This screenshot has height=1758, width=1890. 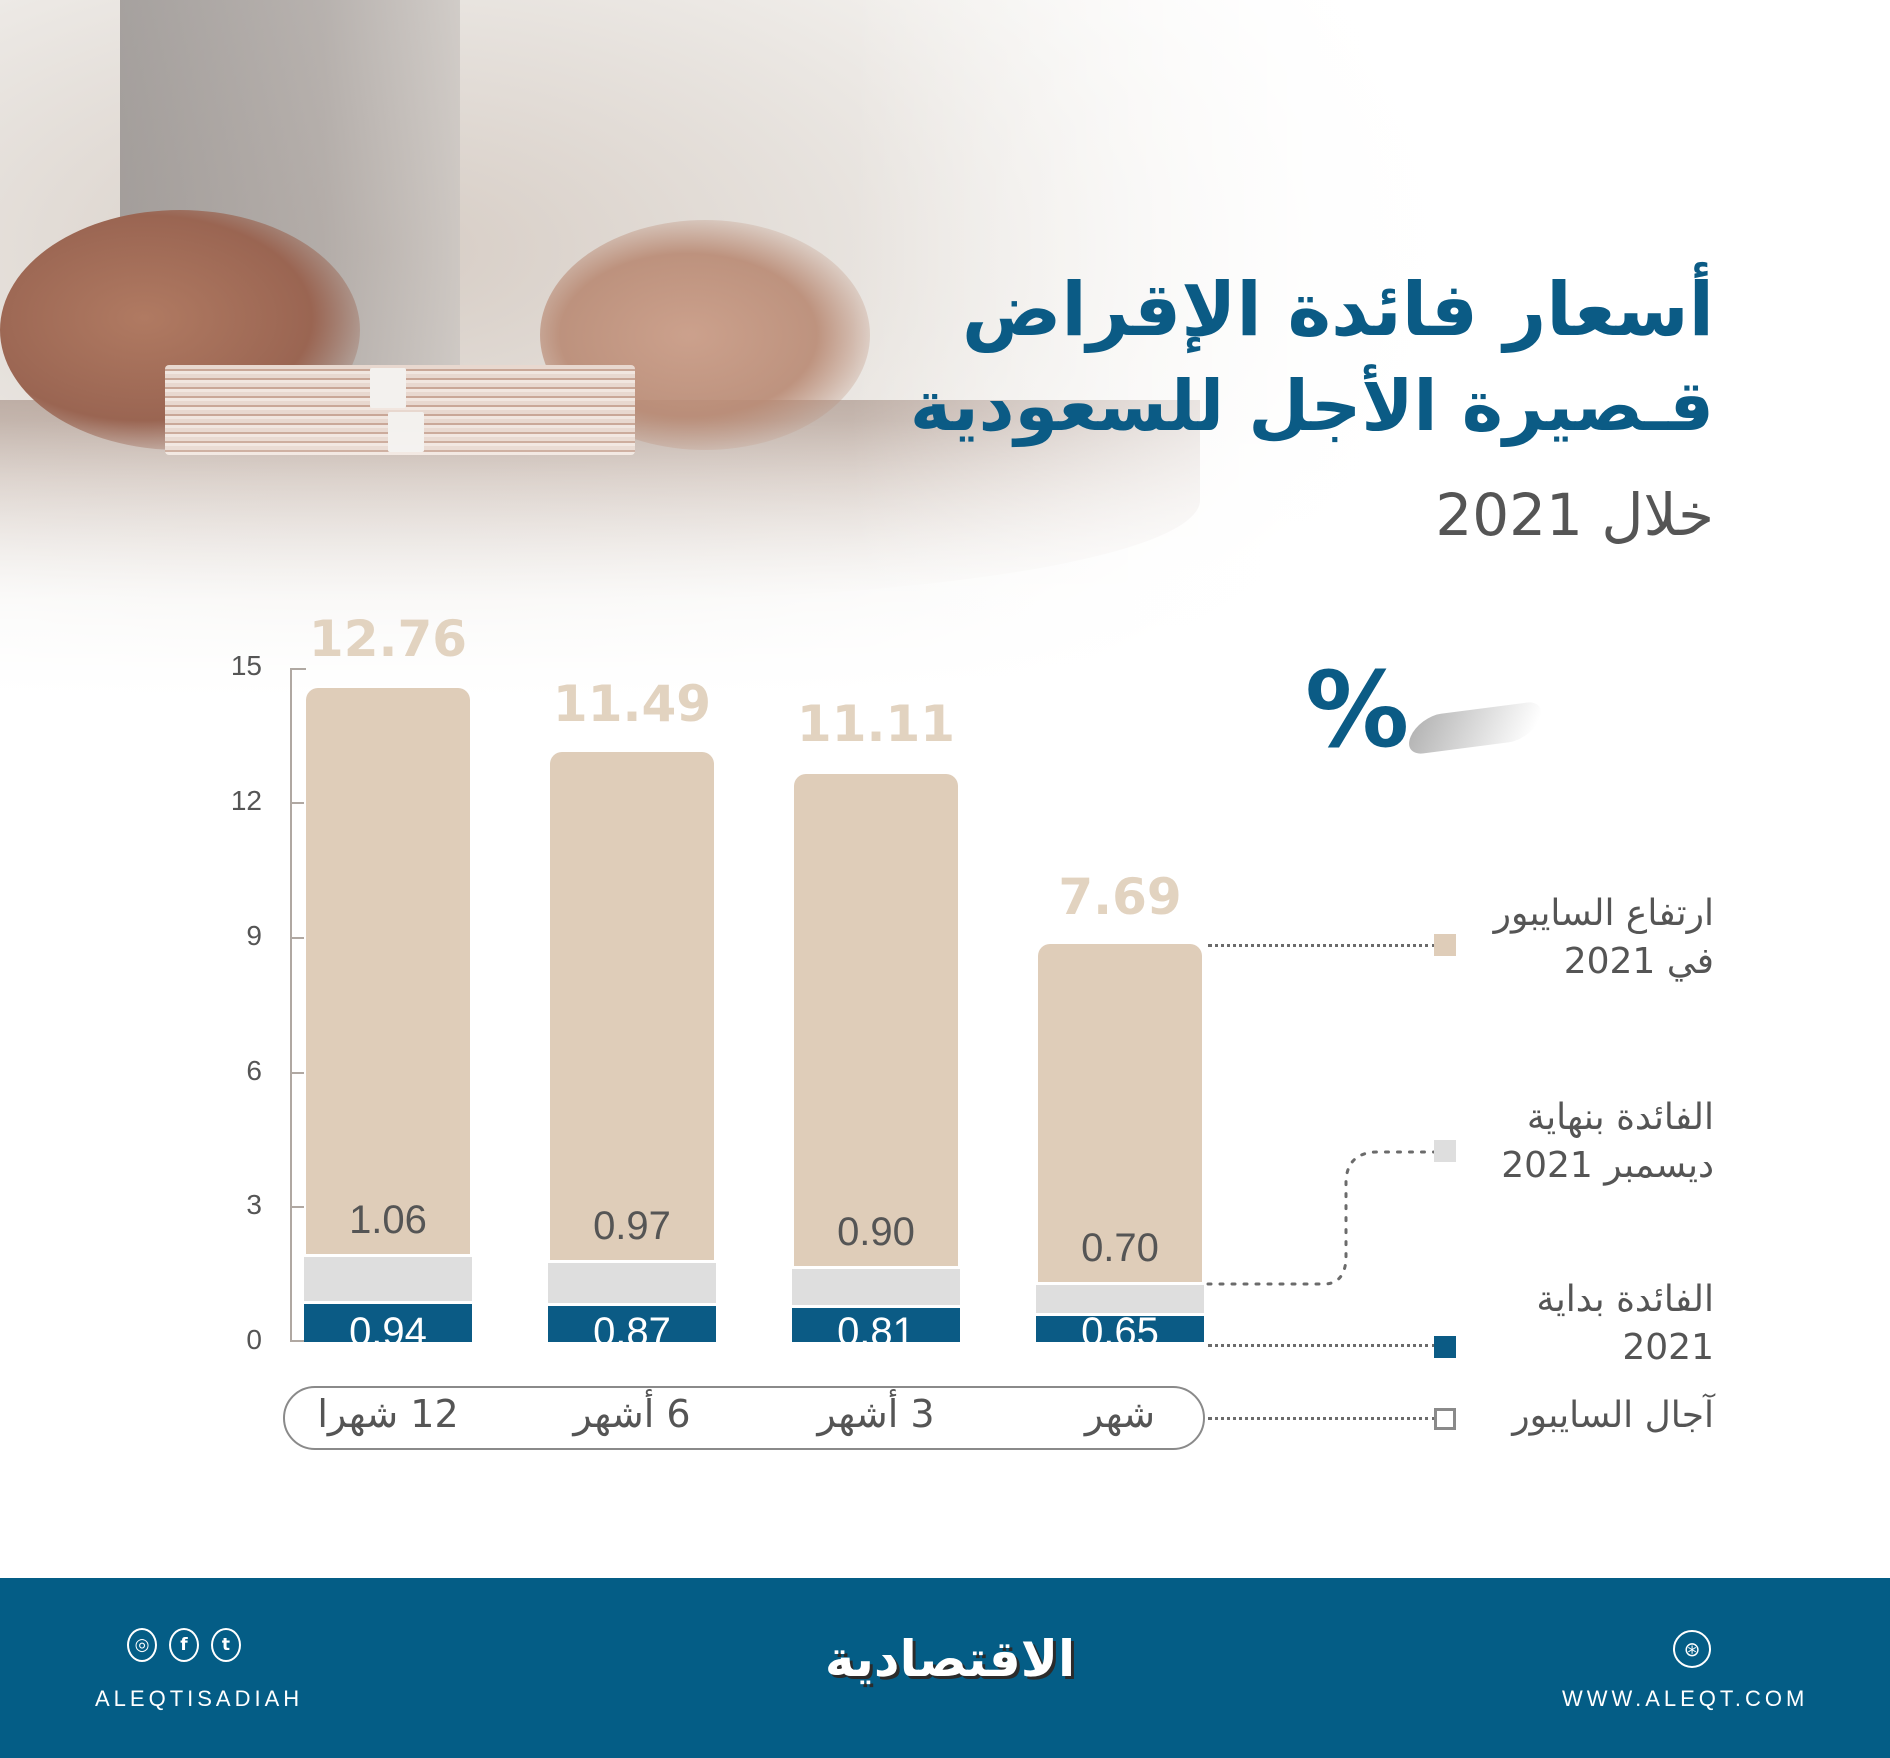 What do you see at coordinates (142, 1645) in the screenshot?
I see `instagram-icon: ◎` at bounding box center [142, 1645].